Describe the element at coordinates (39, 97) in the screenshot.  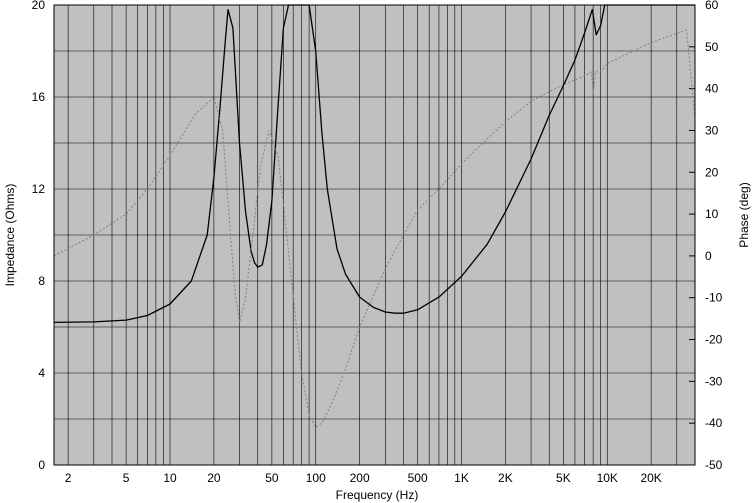
I see `y-tick-label: 16` at that location.